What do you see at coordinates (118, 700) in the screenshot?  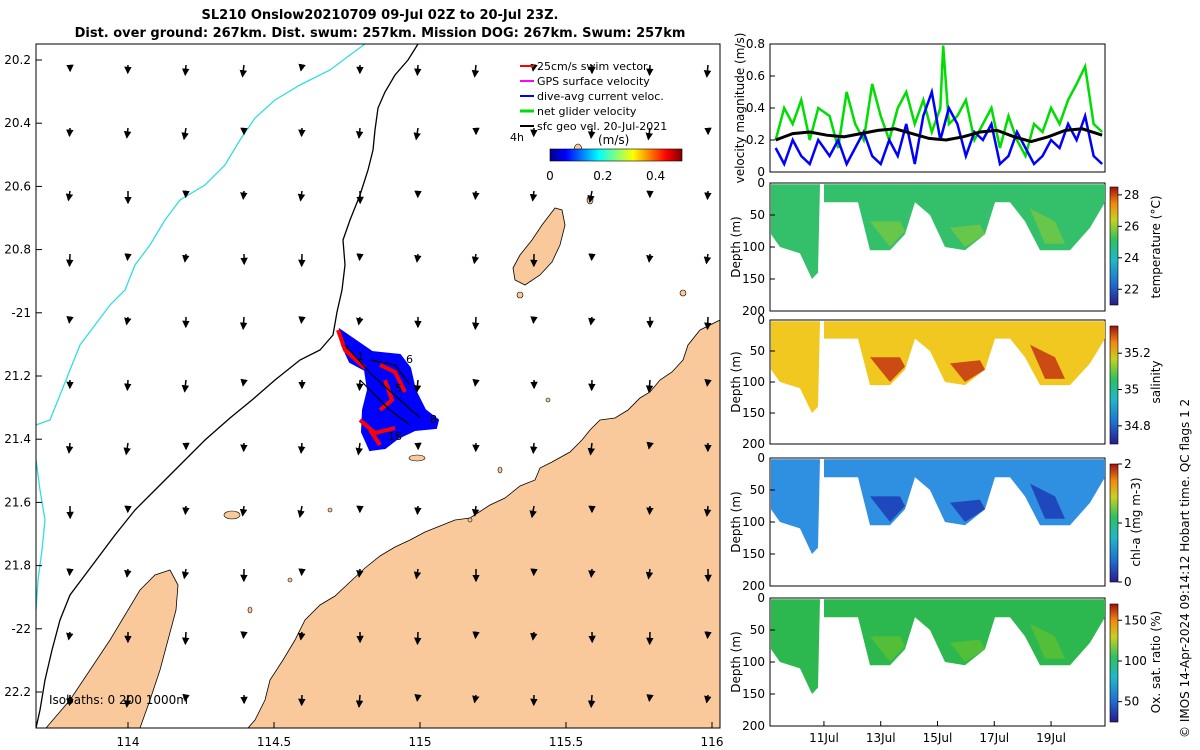 I see `isobaths-label: Isobaths: 0 200 1000m` at bounding box center [118, 700].